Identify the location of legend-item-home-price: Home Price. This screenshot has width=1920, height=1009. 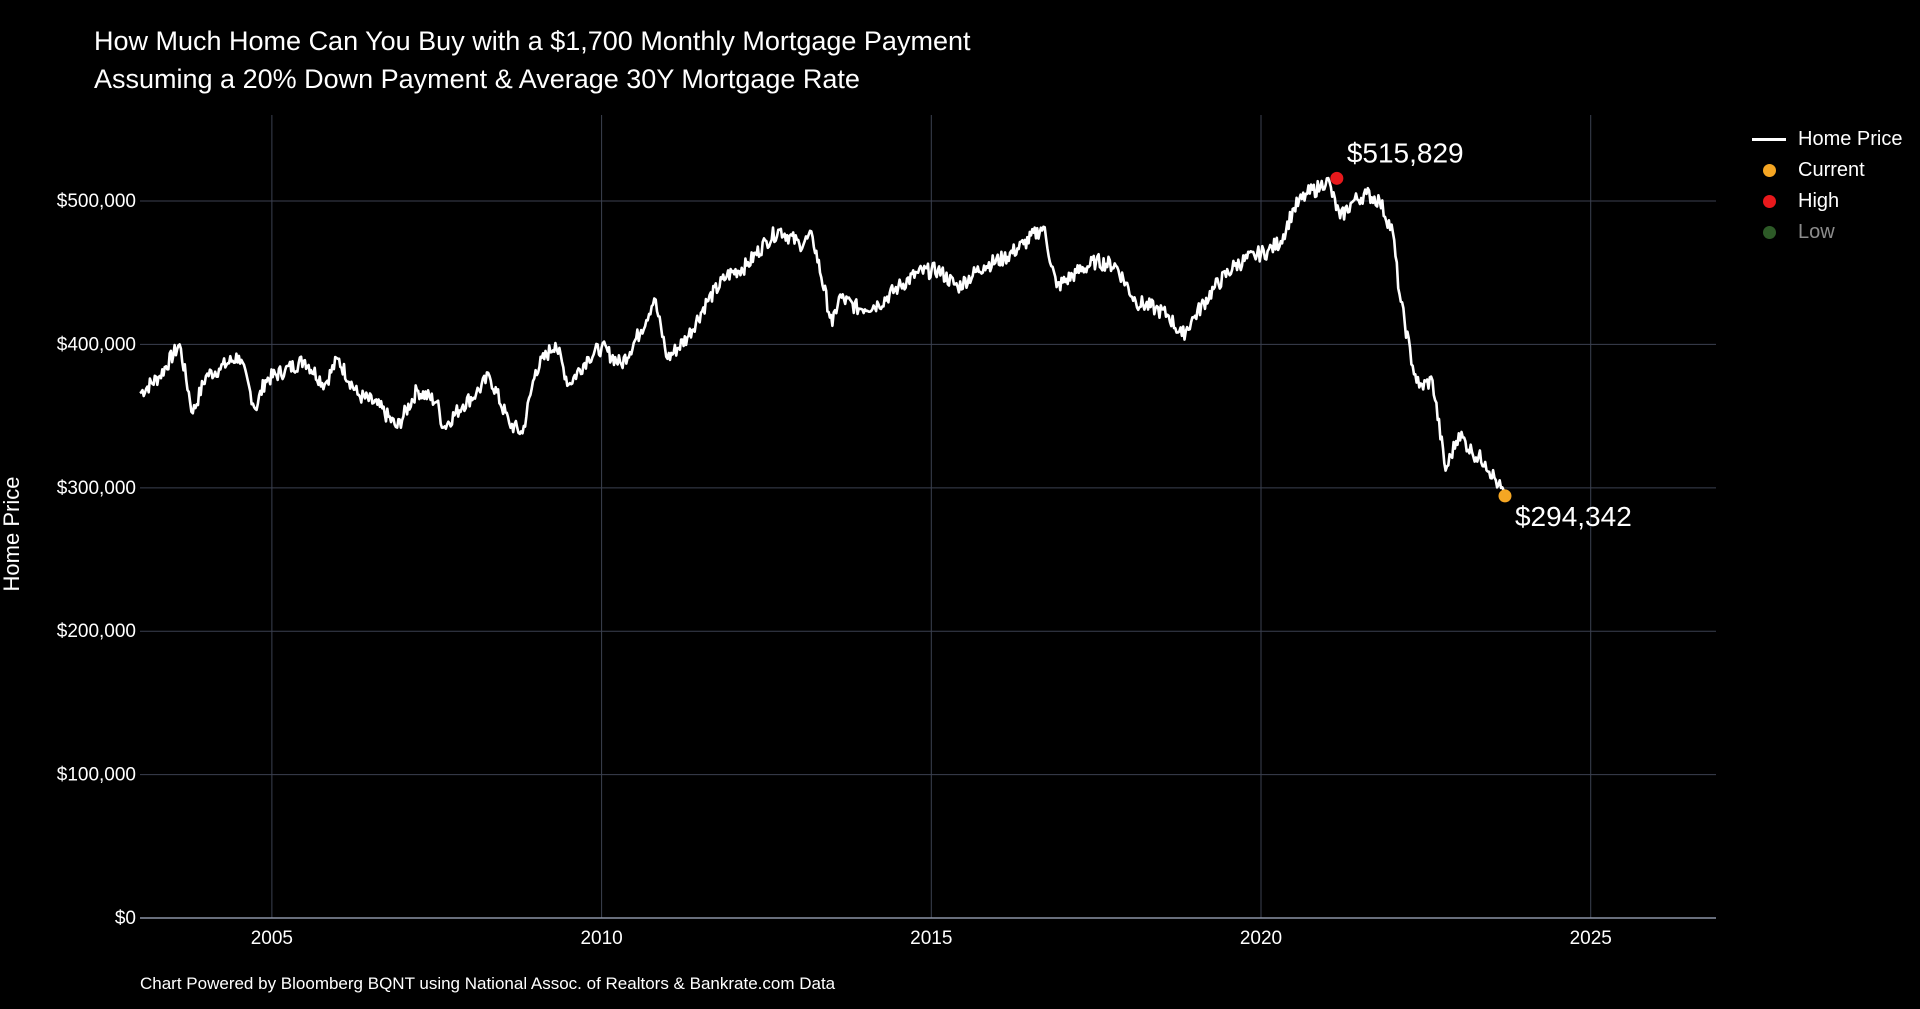
(1827, 139).